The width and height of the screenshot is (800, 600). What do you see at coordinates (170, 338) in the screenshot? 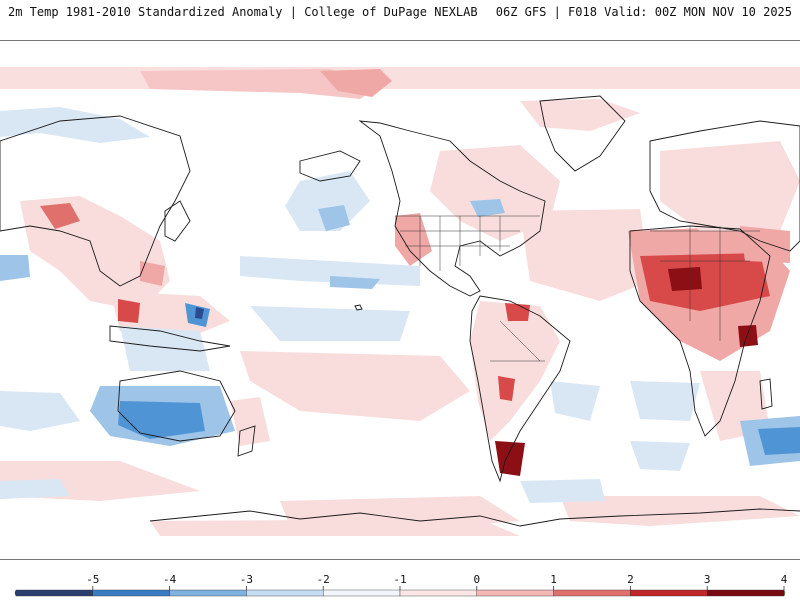
I see `coastline-indonesia` at bounding box center [170, 338].